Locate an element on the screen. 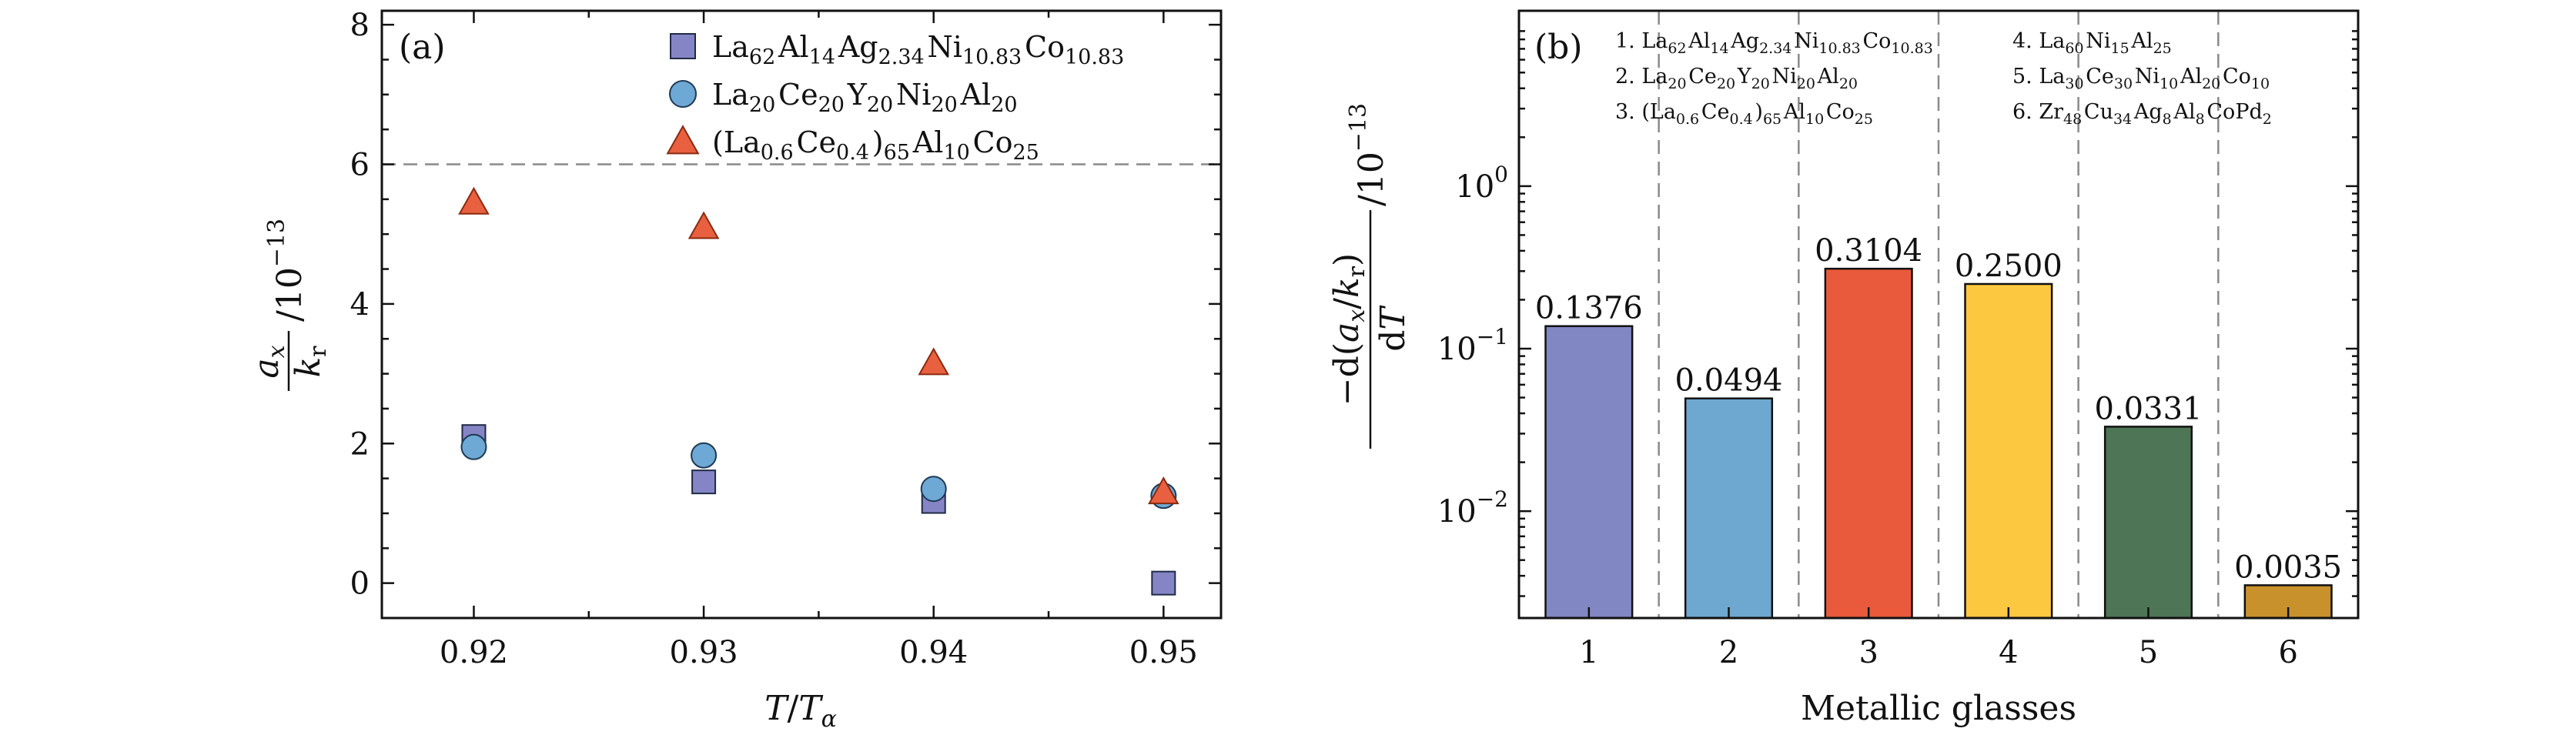 The height and width of the screenshot is (735, 2576). panel-b-label: (b) is located at coordinates (1559, 48).